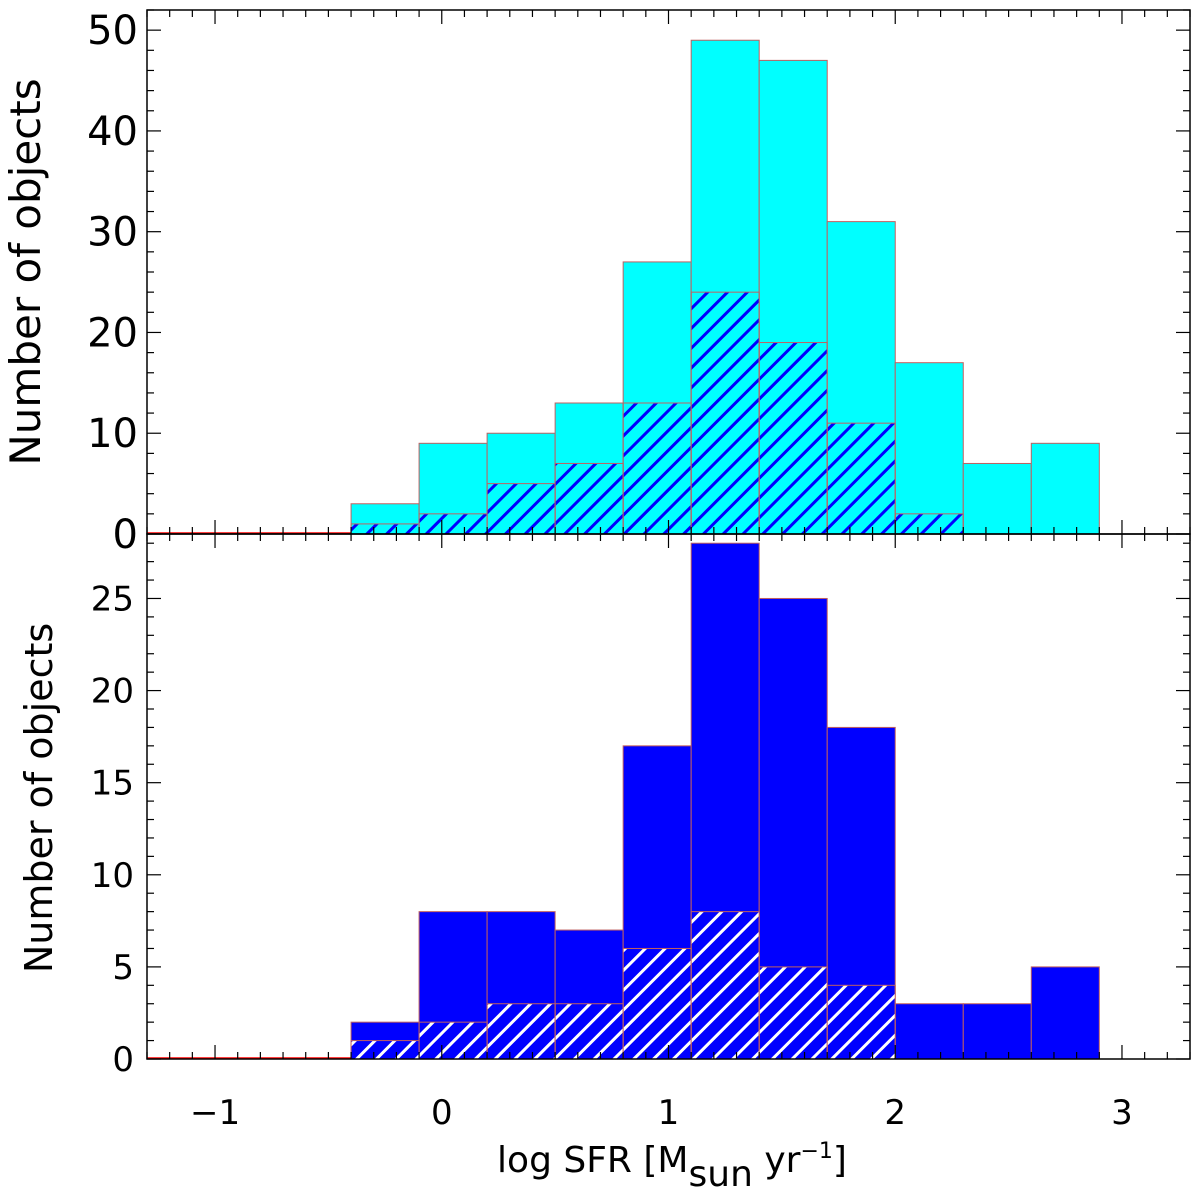  I want to click on x-tick-label: 1, so click(669, 1113).